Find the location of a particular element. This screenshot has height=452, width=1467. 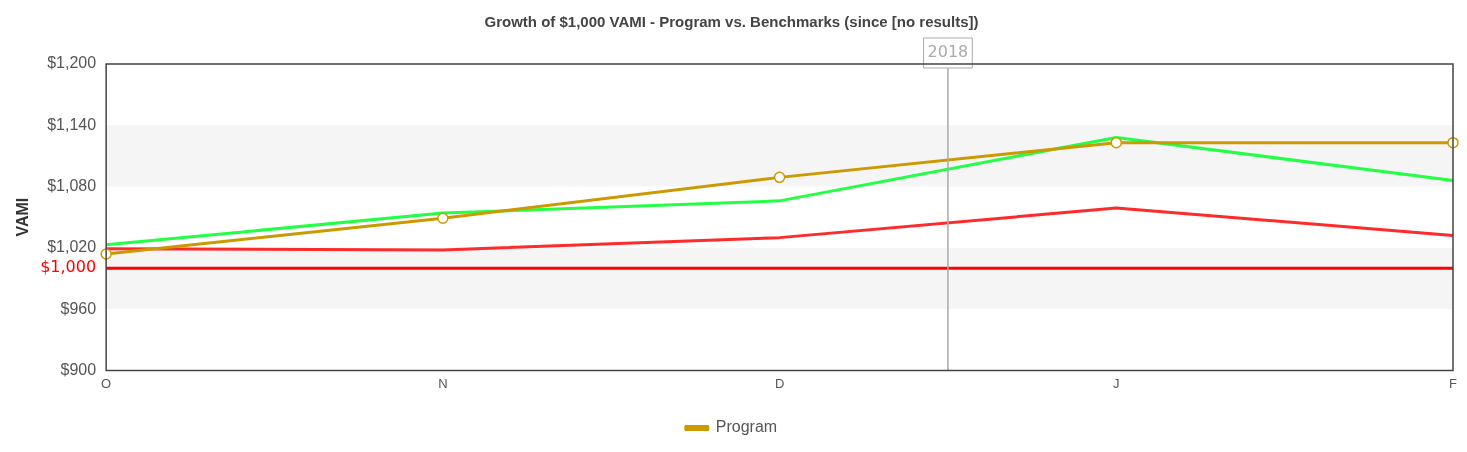

x-tick-label: D is located at coordinates (779, 383).